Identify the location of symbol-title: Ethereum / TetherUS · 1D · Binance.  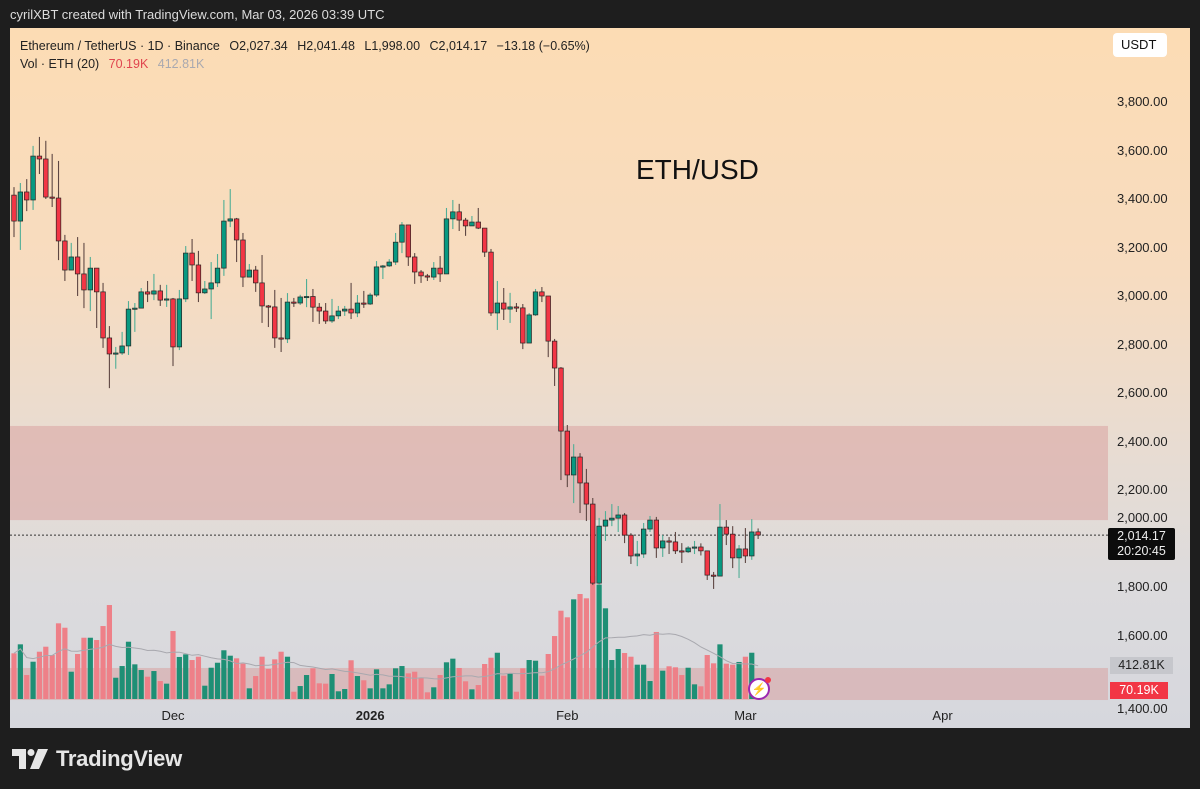
(120, 46).